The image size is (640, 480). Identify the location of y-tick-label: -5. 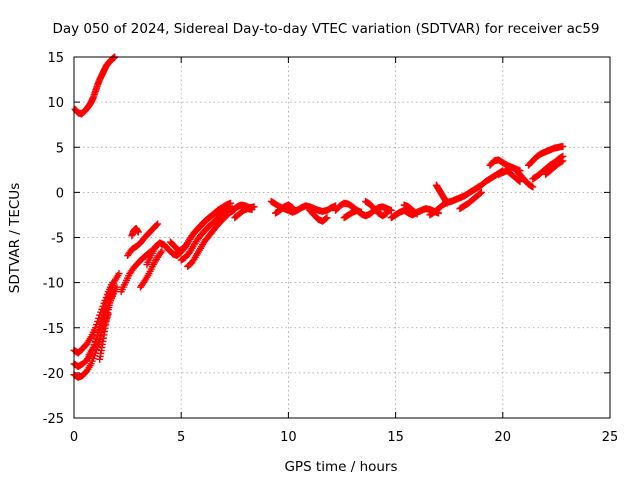
(57, 239).